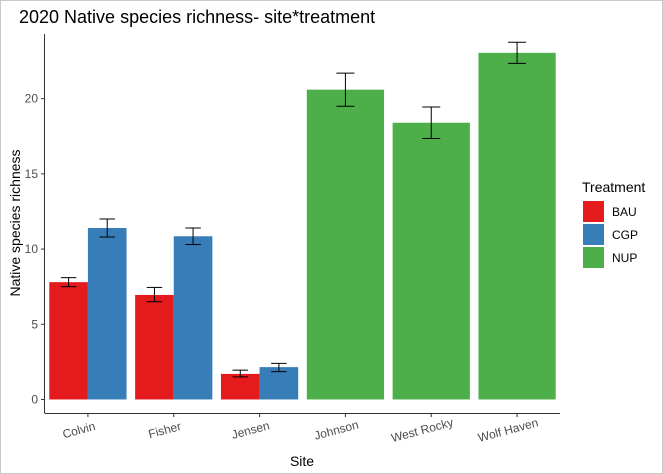 The height and width of the screenshot is (474, 663). What do you see at coordinates (279, 367) in the screenshot?
I see `error-bar-jensen-cgp` at bounding box center [279, 367].